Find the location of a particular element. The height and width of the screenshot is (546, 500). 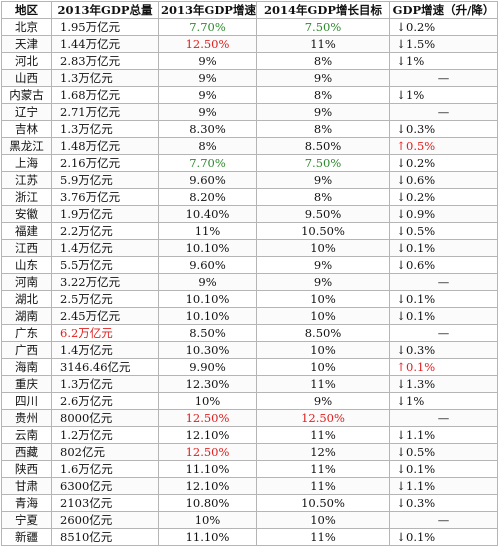

region-cell: 山东 is located at coordinates (26, 265).